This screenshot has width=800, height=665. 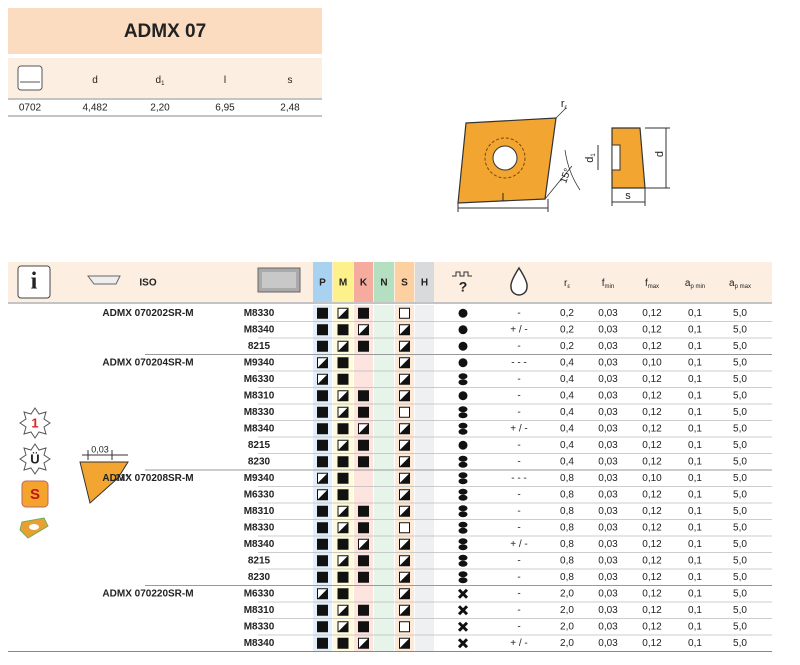 I want to click on param-header-main: a, so click(x=688, y=283).